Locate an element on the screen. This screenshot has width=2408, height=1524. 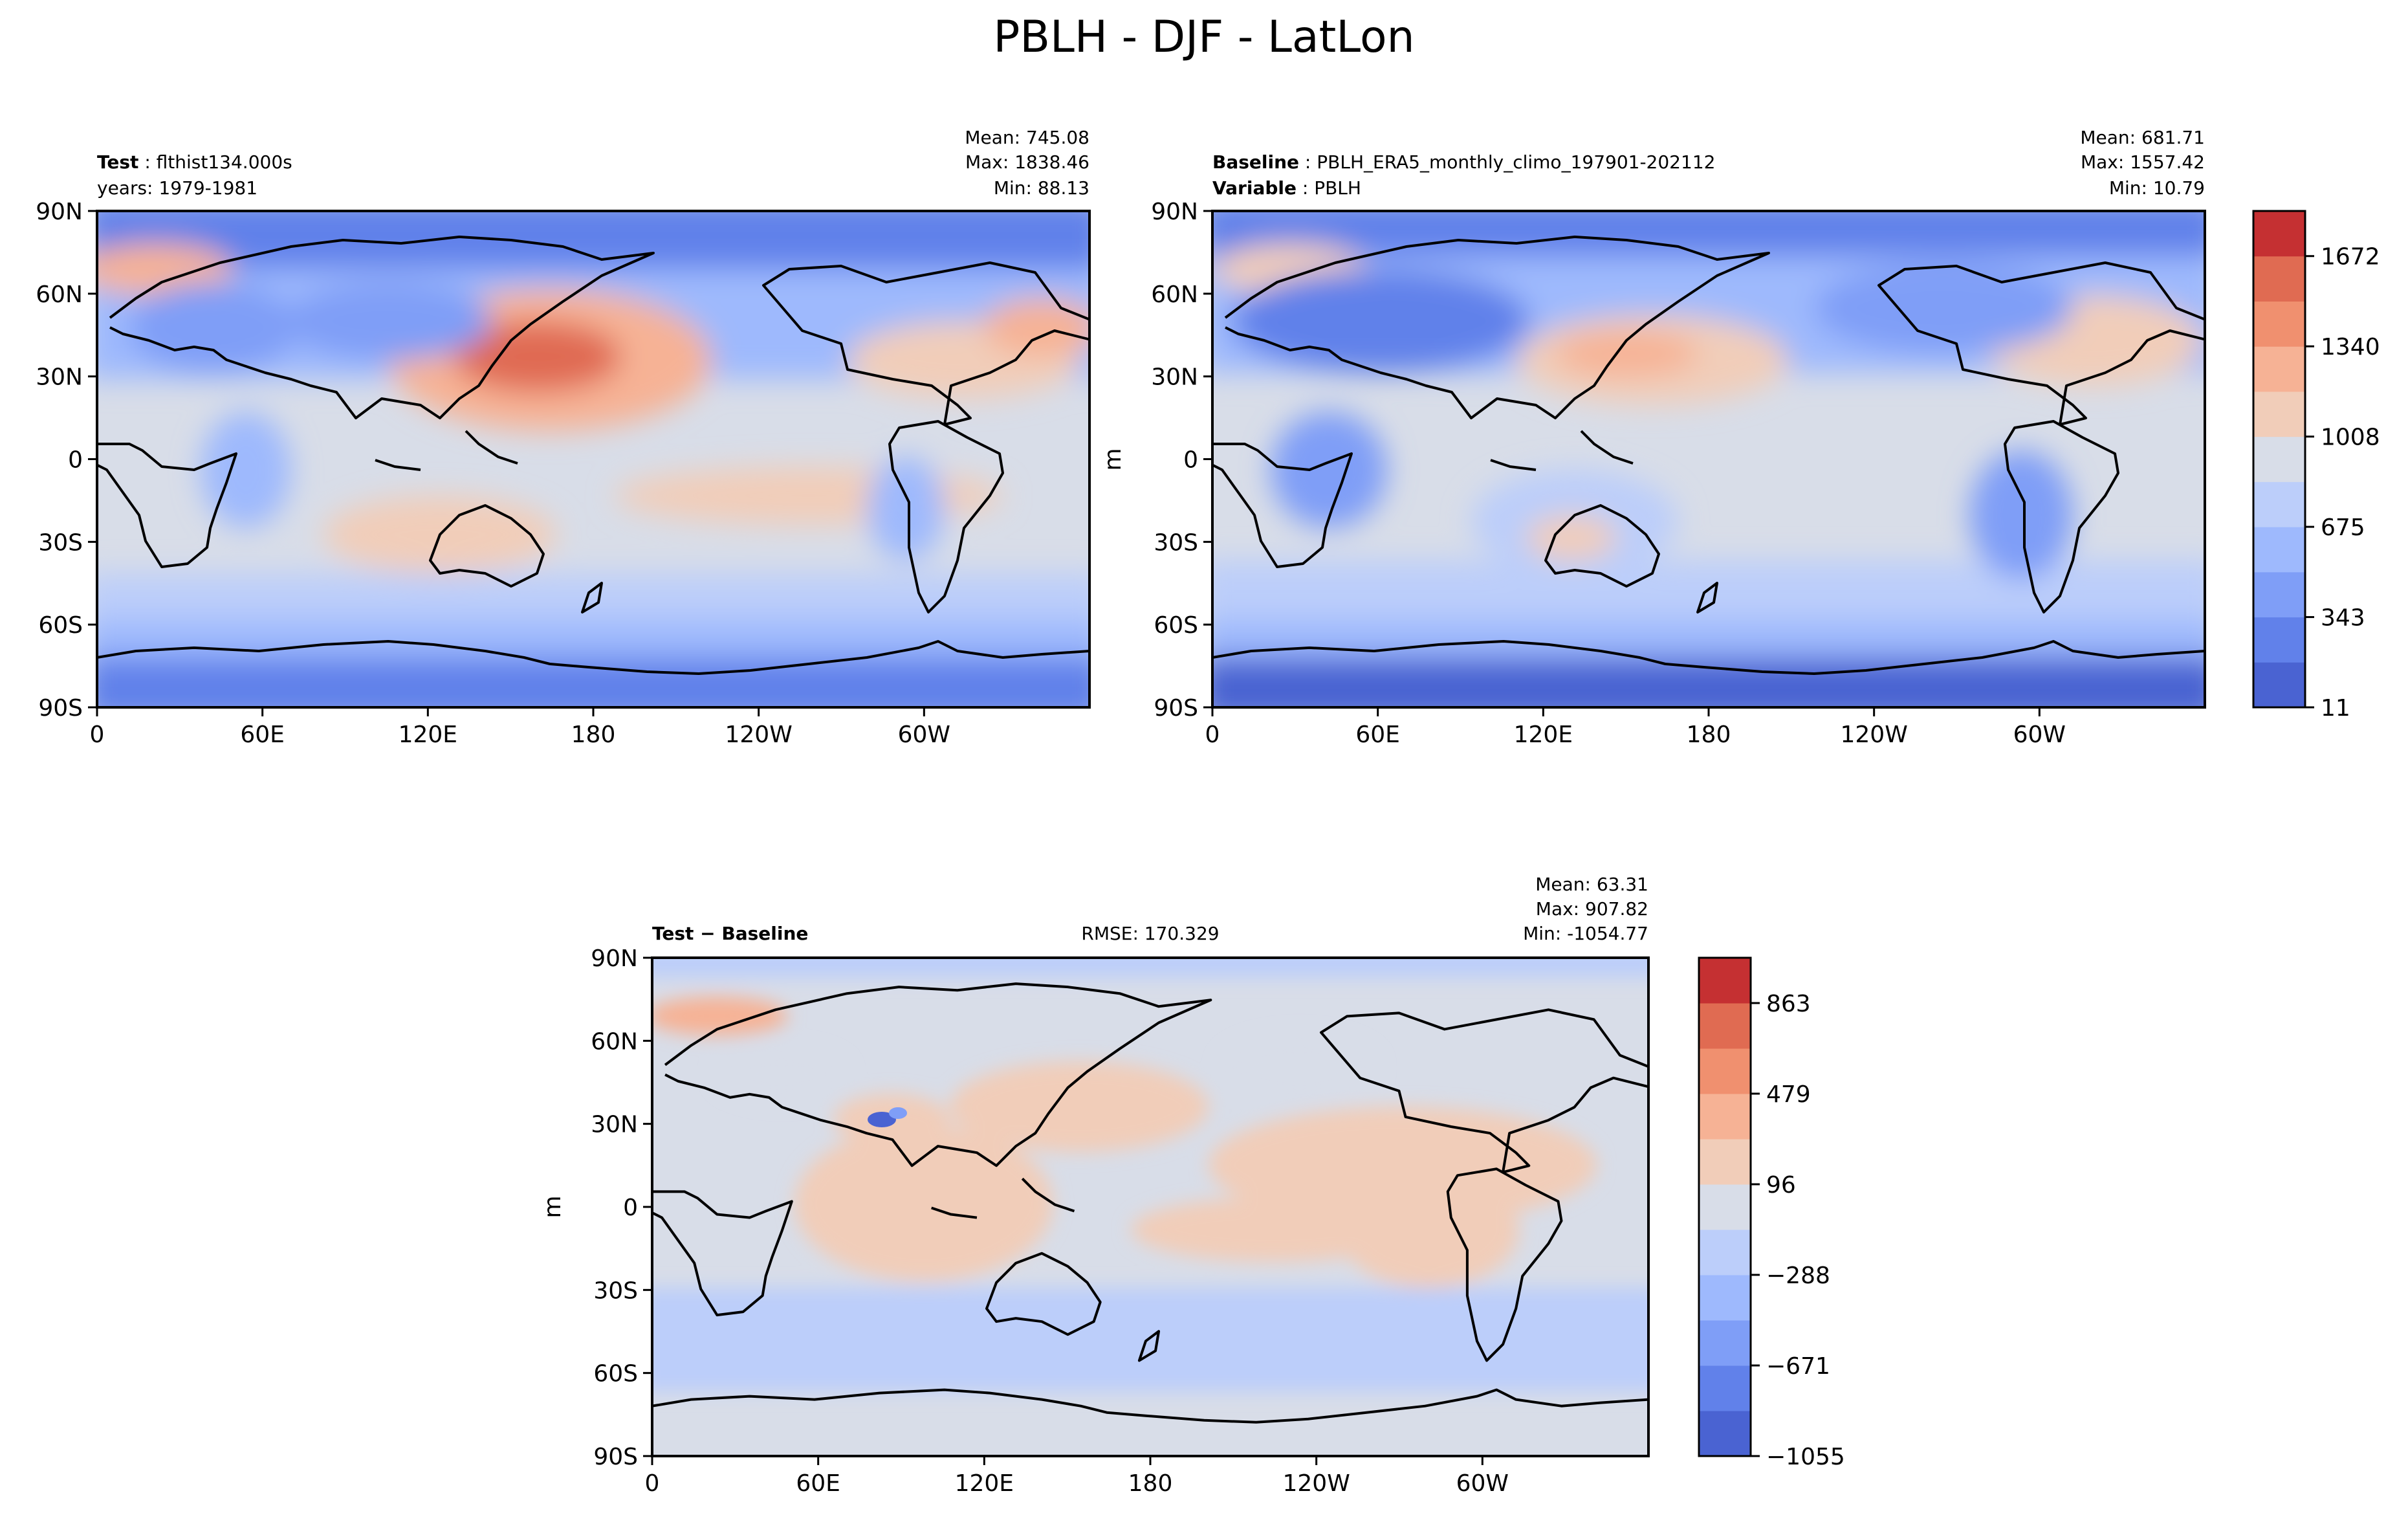
baseline-mean: Mean: 681.71 is located at coordinates (2143, 137).